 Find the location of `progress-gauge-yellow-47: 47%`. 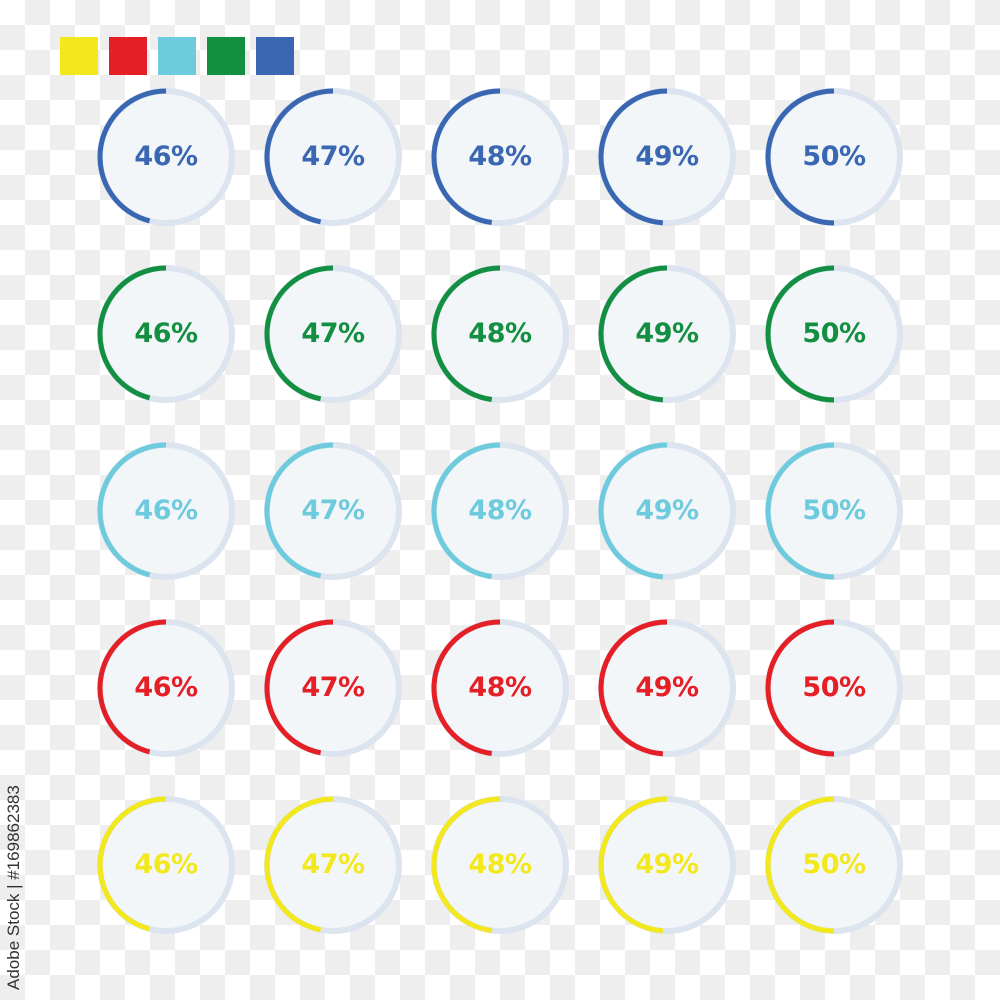

progress-gauge-yellow-47: 47% is located at coordinates (333, 865).